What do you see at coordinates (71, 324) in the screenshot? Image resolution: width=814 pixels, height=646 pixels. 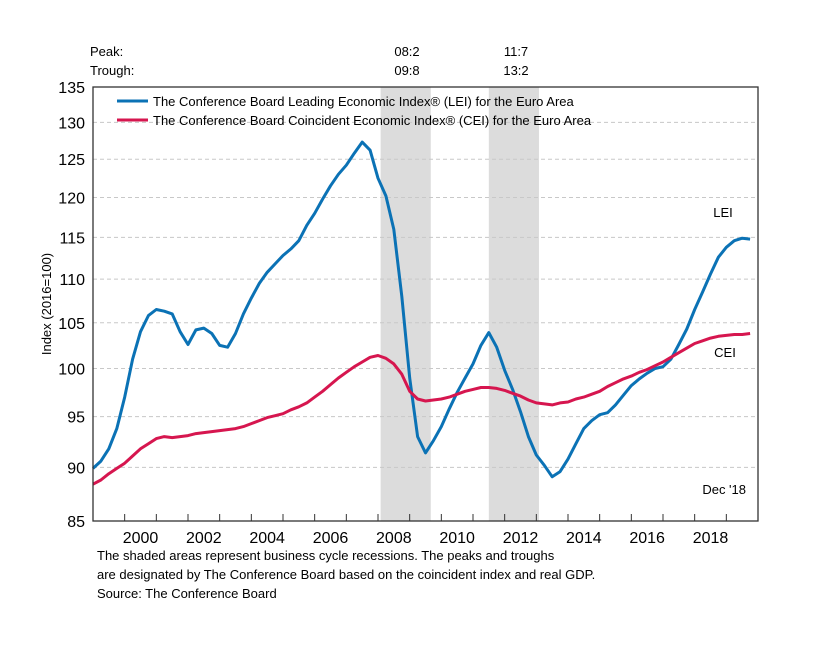 I see `y-tick-label: 105` at bounding box center [71, 324].